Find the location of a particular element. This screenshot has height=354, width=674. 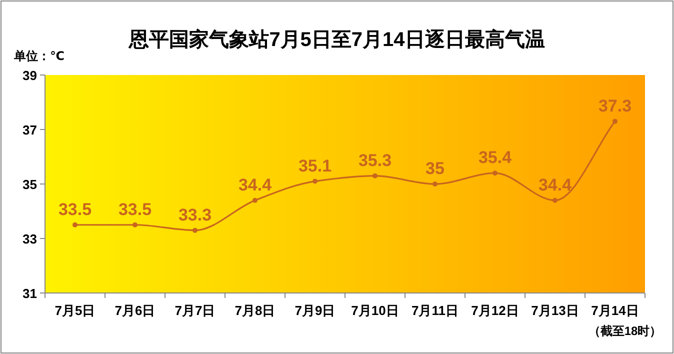

x-tick-label: 7月5日 is located at coordinates (75, 310).